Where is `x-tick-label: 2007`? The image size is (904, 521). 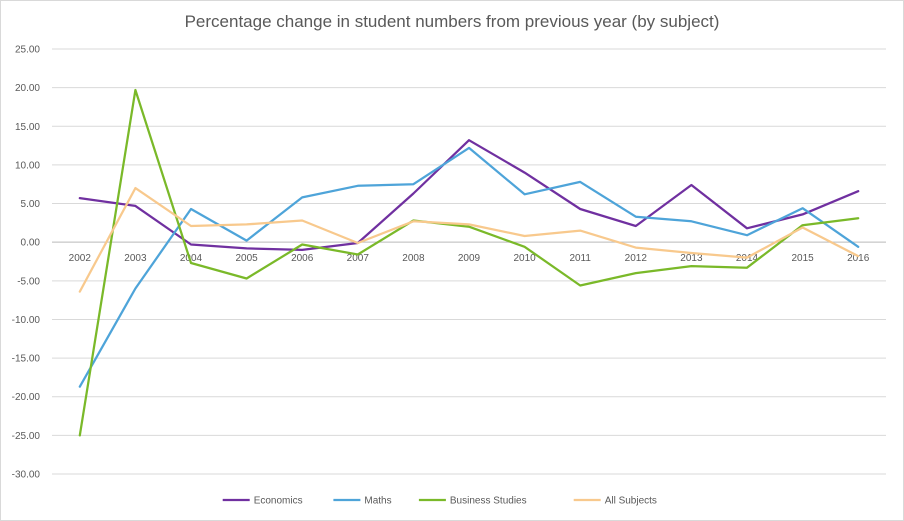 x-tick-label: 2007 is located at coordinates (358, 258).